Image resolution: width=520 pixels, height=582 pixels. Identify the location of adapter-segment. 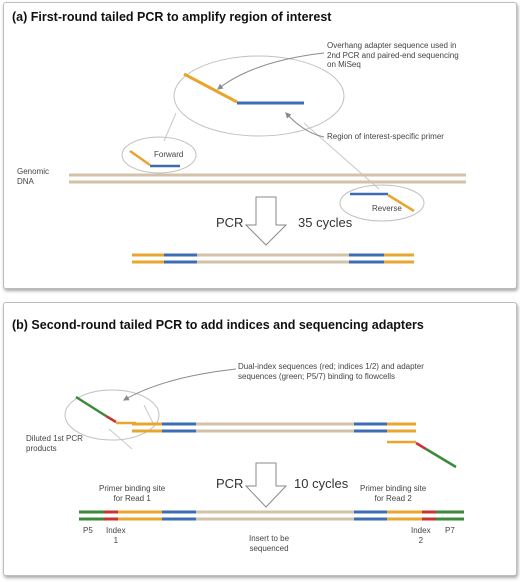
(91, 406).